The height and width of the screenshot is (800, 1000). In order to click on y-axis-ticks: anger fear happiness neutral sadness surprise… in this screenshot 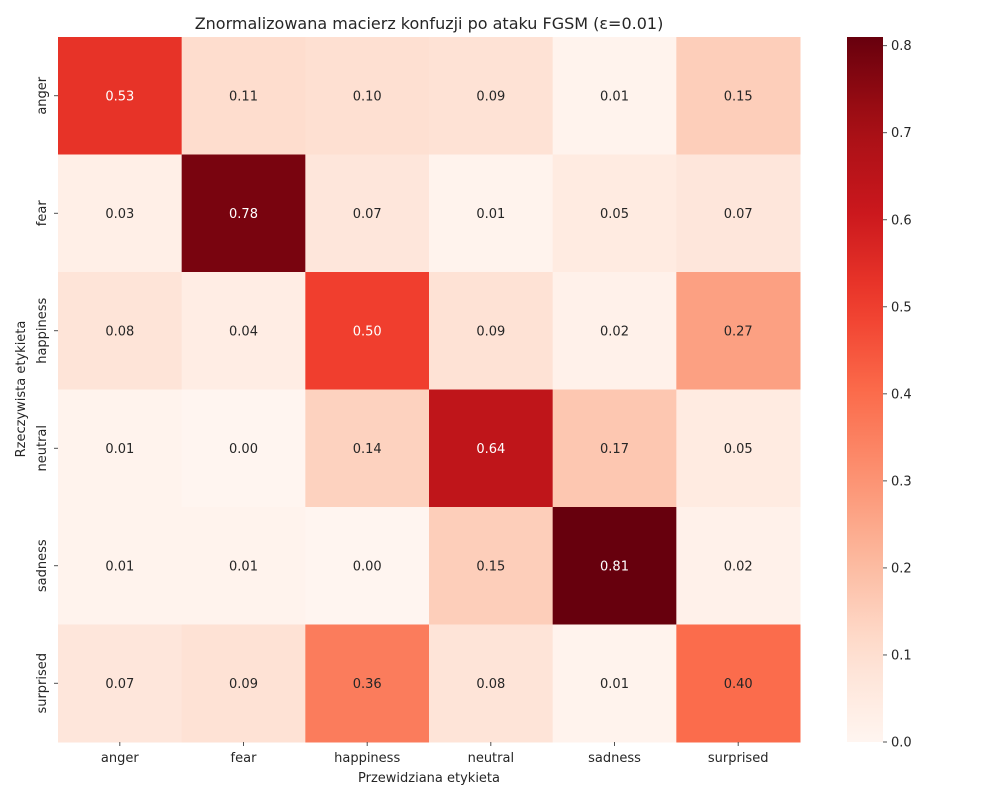, I will do `click(46, 395)`.